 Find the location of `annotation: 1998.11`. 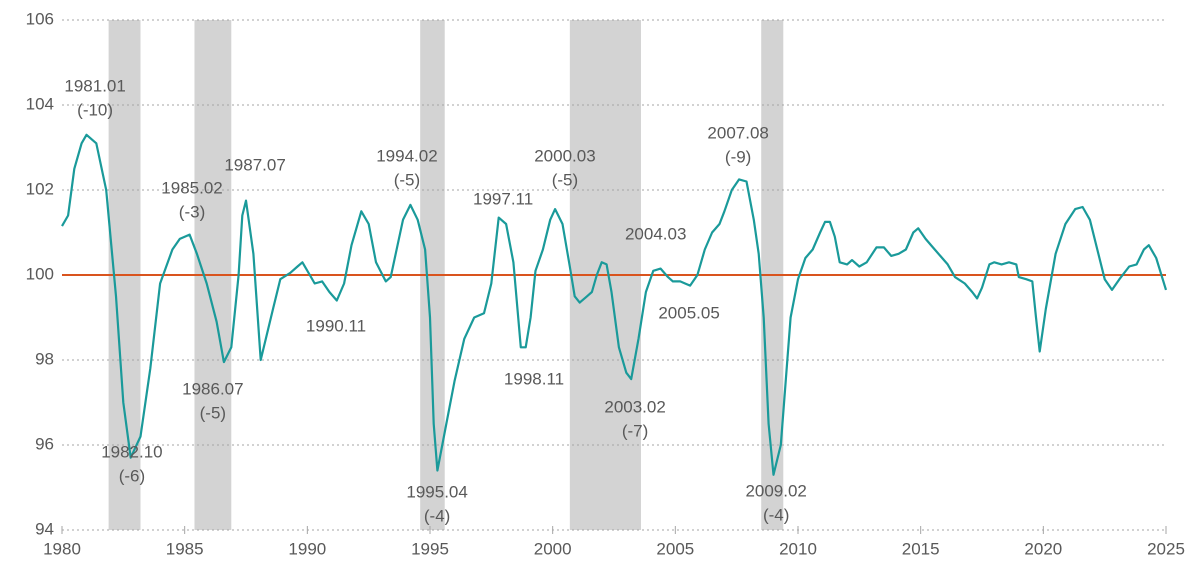

annotation: 1998.11 is located at coordinates (534, 378).